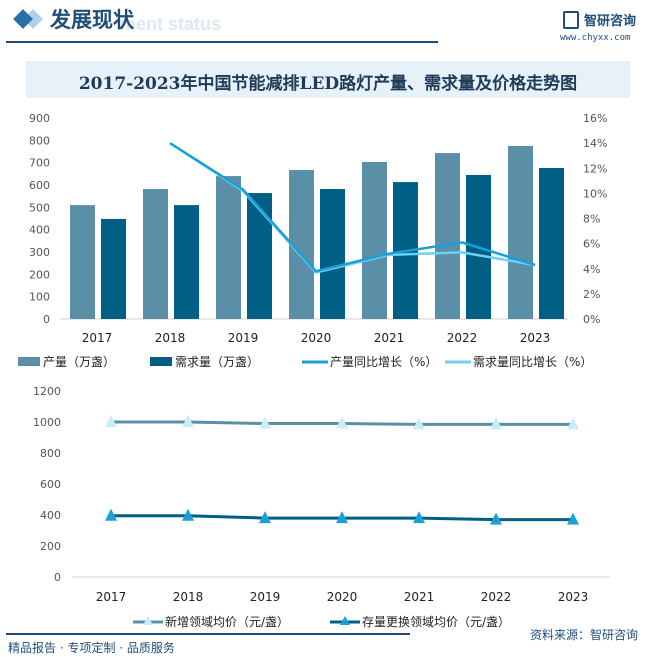  What do you see at coordinates (595, 193) in the screenshot?
I see `y2-tick-label: 10%` at bounding box center [595, 193].